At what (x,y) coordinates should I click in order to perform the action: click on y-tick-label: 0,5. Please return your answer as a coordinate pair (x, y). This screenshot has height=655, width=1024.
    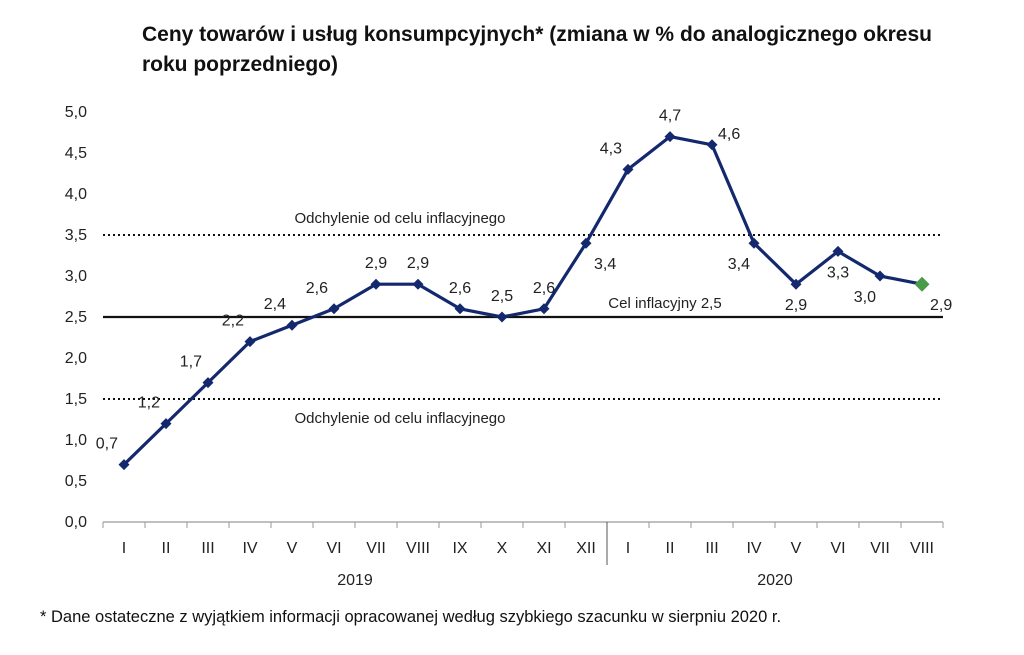
    Looking at the image, I should click on (76, 481).